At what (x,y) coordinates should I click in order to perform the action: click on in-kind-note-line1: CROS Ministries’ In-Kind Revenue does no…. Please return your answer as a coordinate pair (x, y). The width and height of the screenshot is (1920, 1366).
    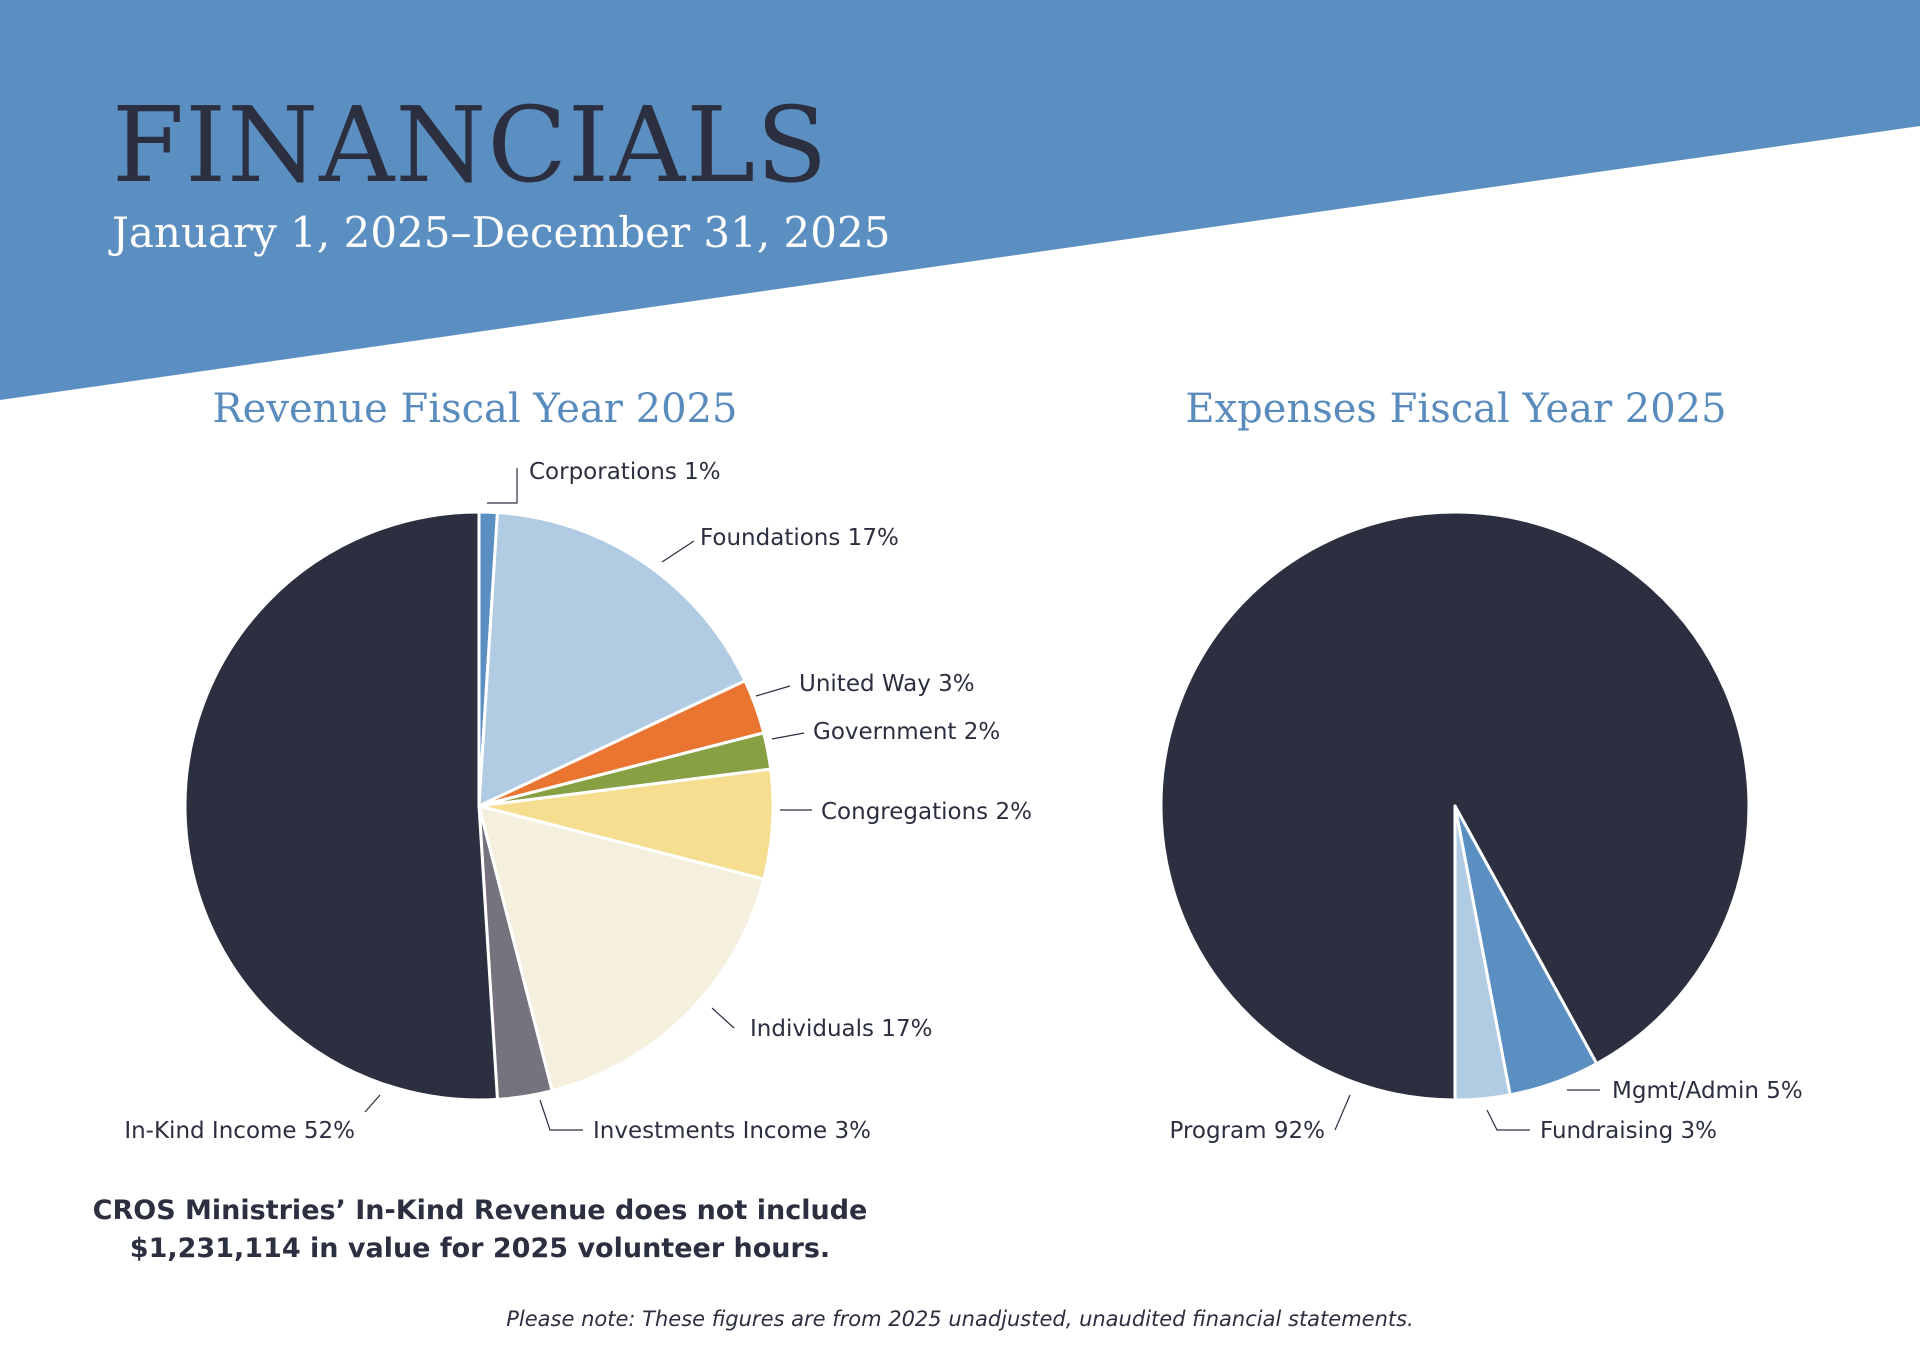
    Looking at the image, I should click on (480, 1210).